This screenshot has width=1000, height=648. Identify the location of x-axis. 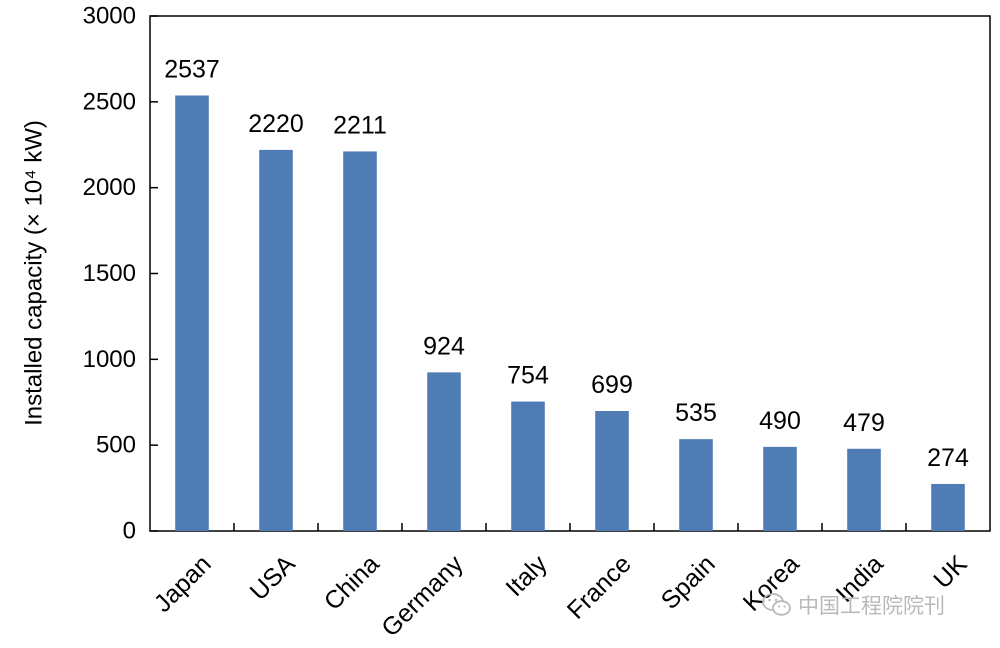
(570, 527).